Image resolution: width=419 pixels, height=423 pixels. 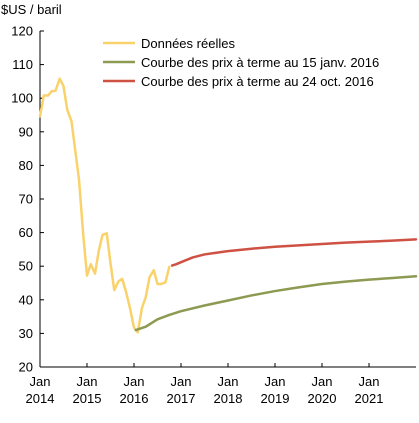 I want to click on legend-label: Courbe des prix à terme au 24 oct. 2016, so click(x=257, y=81).